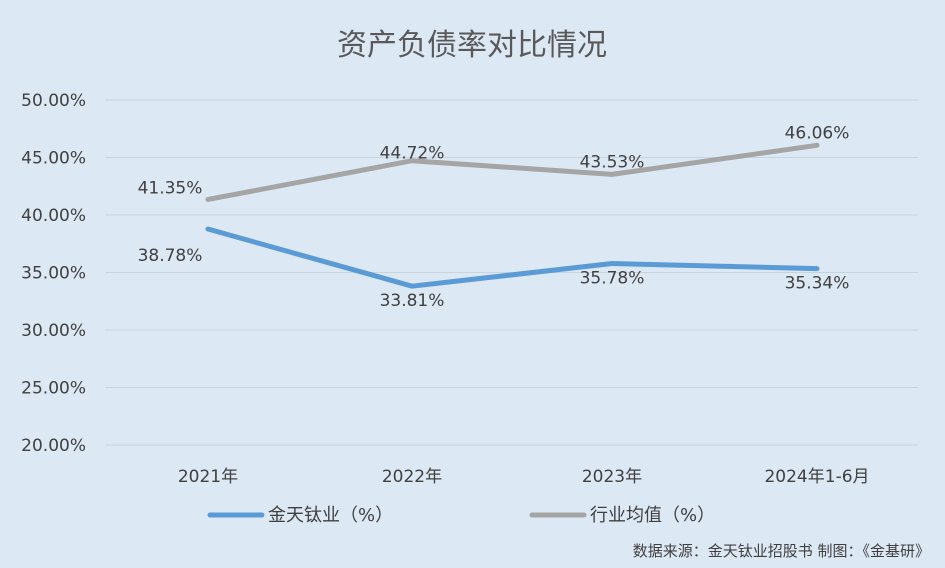  I want to click on y-tick-label: 50.00%, so click(53, 101).